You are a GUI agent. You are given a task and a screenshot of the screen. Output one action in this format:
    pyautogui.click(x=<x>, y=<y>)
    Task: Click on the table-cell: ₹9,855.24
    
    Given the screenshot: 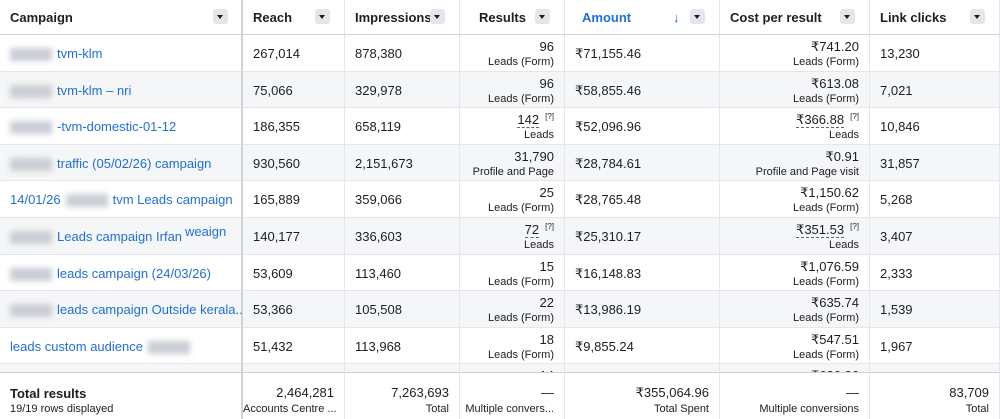 What is the action you would take?
    pyautogui.click(x=642, y=346)
    